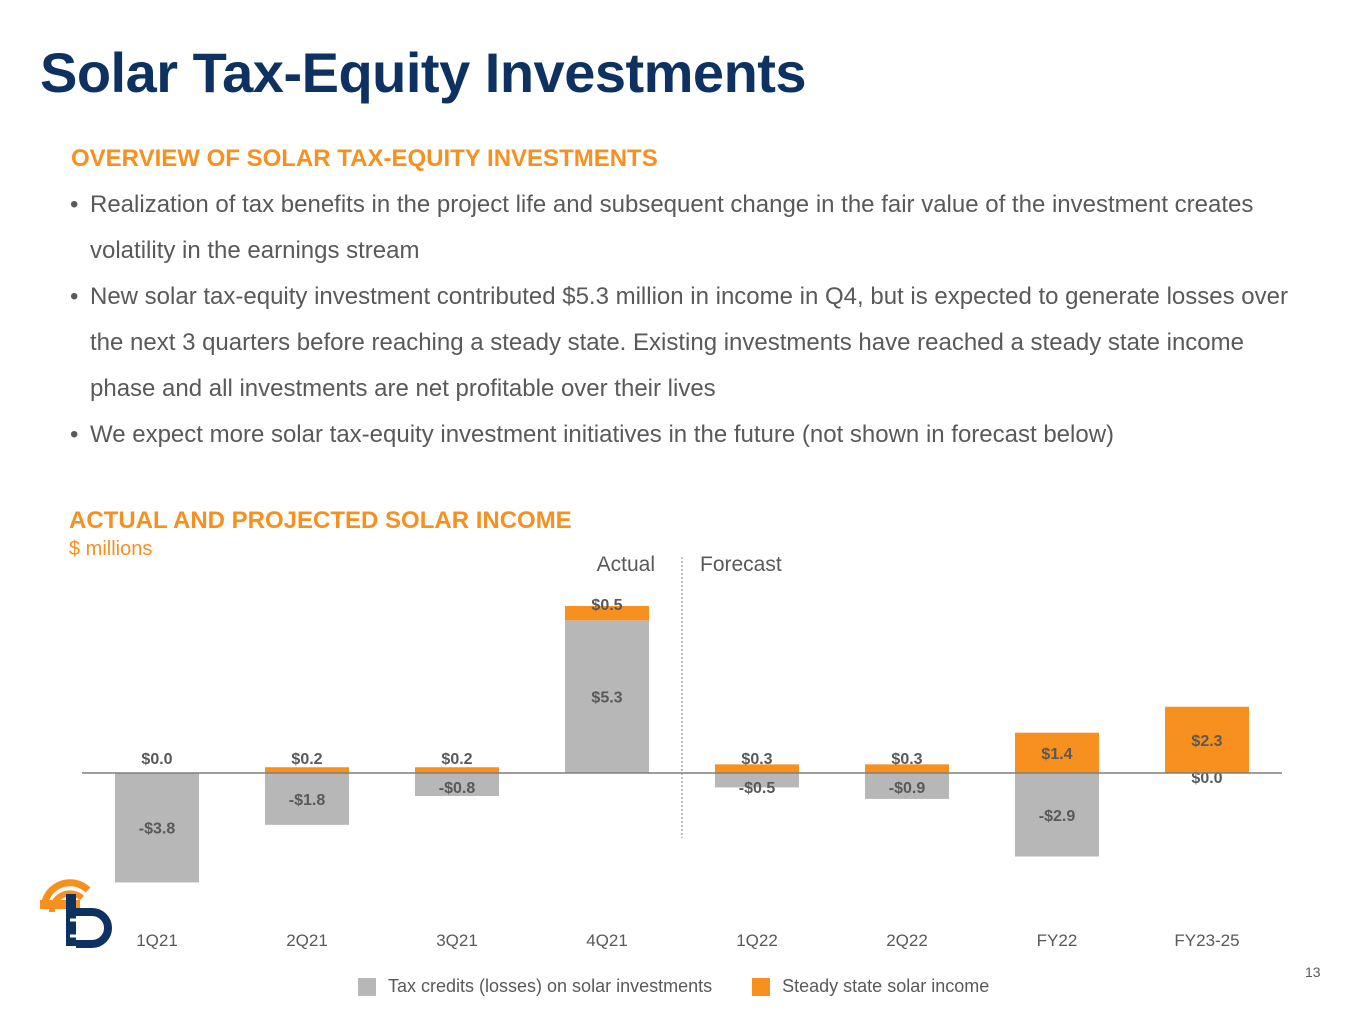  I want to click on category-tick-label: FY22, so click(1057, 940).